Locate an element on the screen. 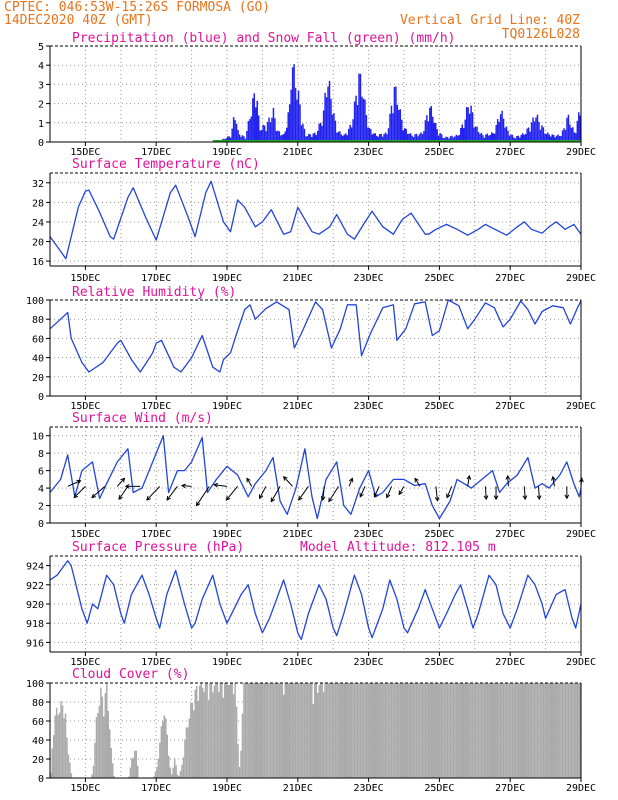  x-tick-label: 25DEC is located at coordinates (439, 278).